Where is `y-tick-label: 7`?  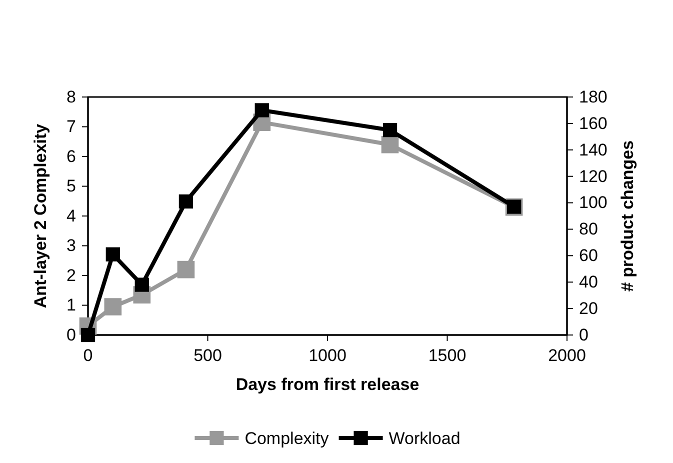
y-tick-label: 7 is located at coordinates (71, 126).